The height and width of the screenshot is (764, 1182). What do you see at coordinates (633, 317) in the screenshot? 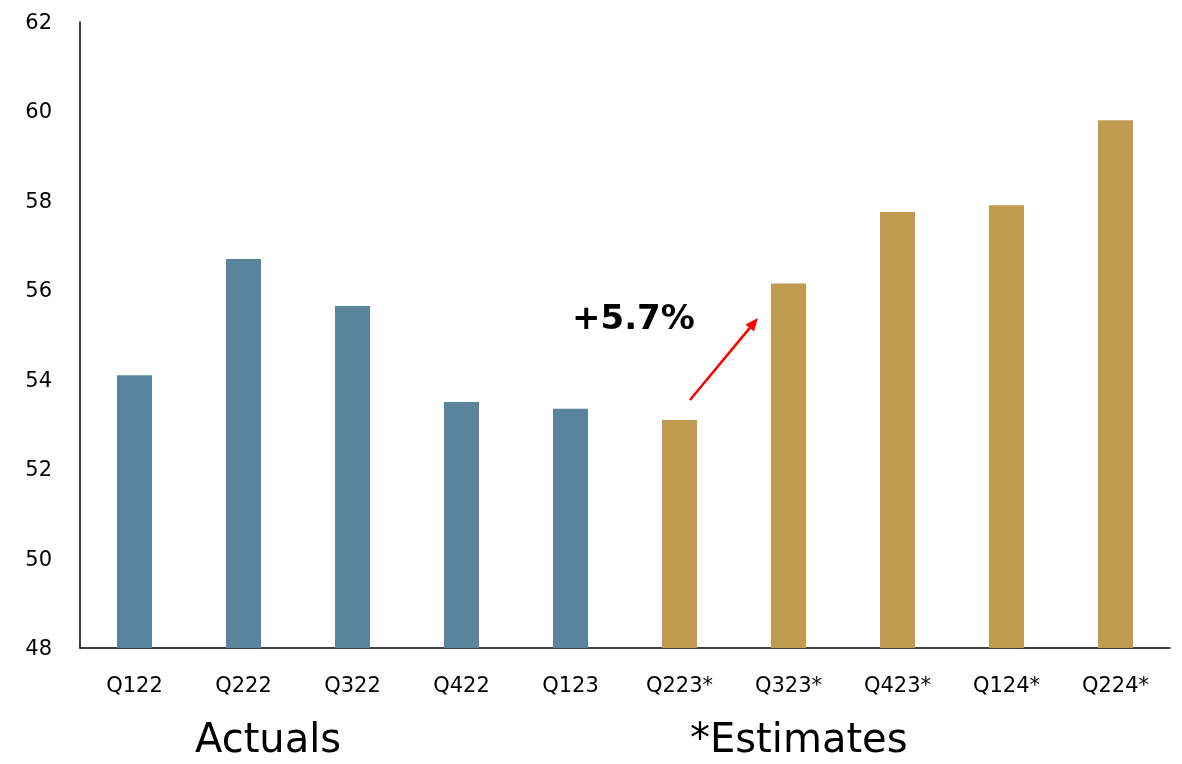
I see `annotation: +5.7%` at bounding box center [633, 317].